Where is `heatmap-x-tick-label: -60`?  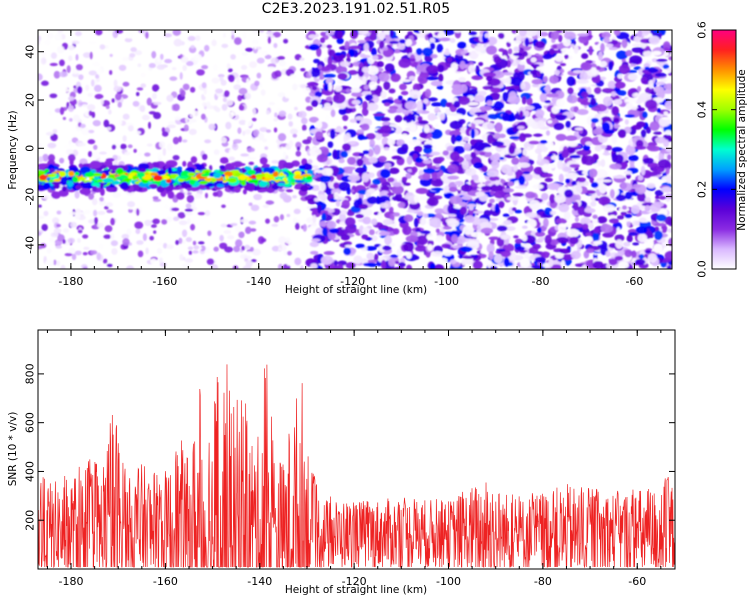
heatmap-x-tick-label: -60 is located at coordinates (634, 281).